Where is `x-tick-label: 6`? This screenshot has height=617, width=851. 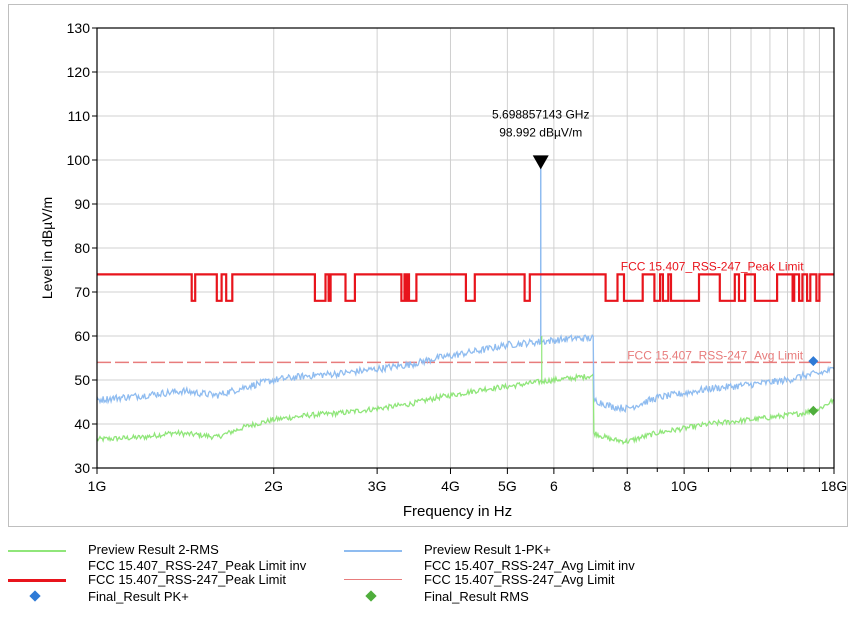 x-tick-label: 6 is located at coordinates (554, 486).